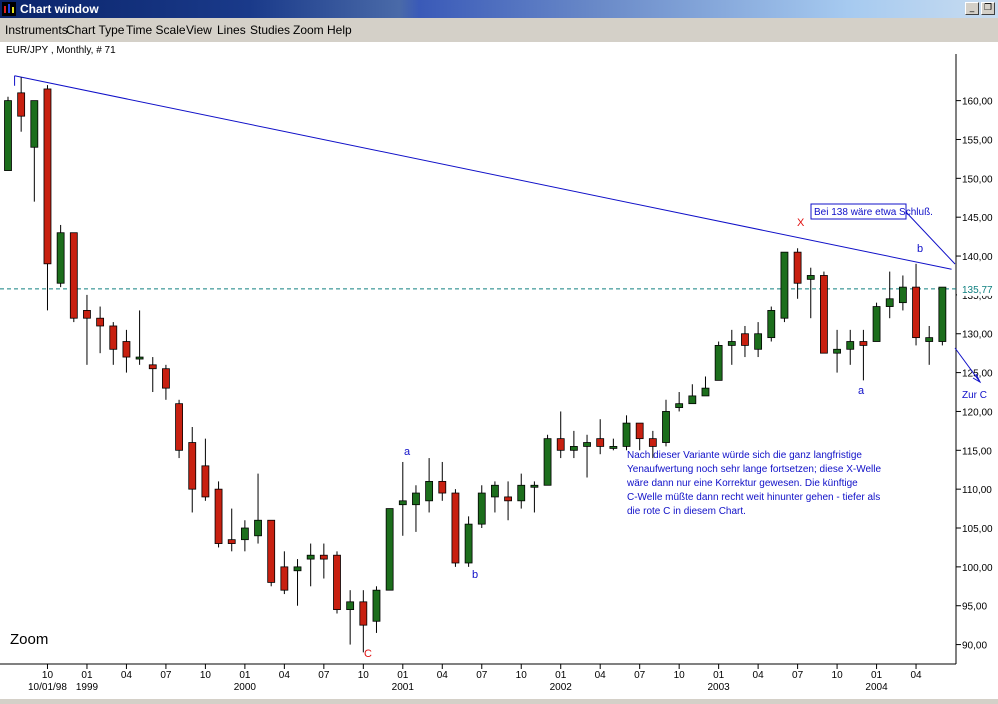 The width and height of the screenshot is (998, 704). What do you see at coordinates (977, 490) in the screenshot?
I see `y-tick-label: 110,00` at bounding box center [977, 490].